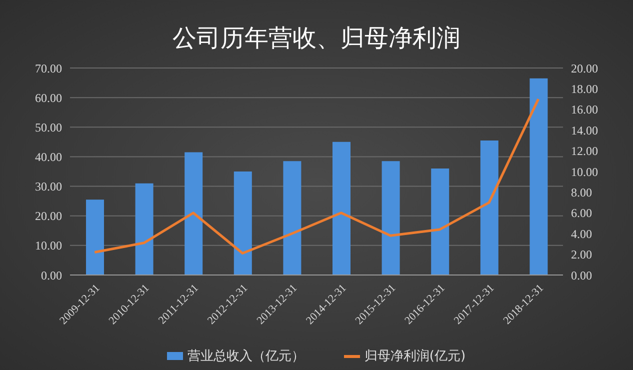 The height and width of the screenshot is (370, 633). I want to click on y2-tick-label: 2.00, so click(581, 255).